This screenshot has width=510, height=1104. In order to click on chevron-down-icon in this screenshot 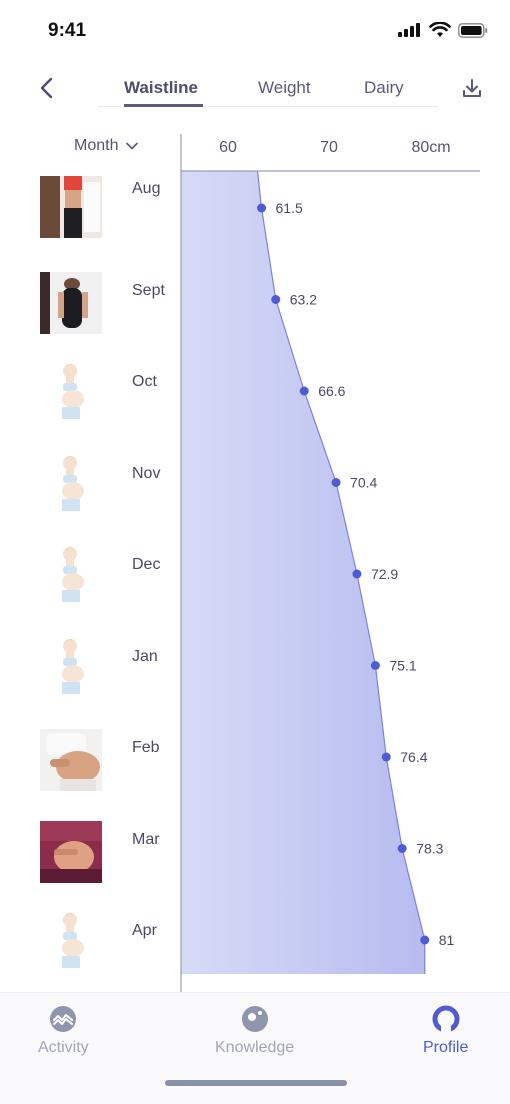, I will do `click(132, 146)`.